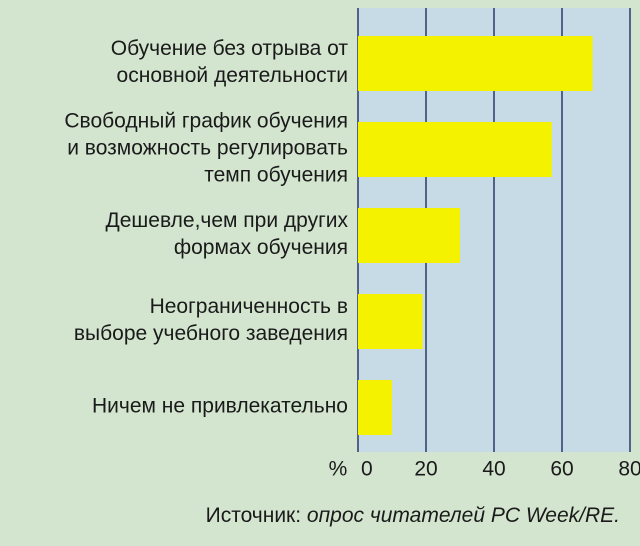 The height and width of the screenshot is (546, 640). What do you see at coordinates (425, 469) in the screenshot?
I see `x-tick-label: 20` at bounding box center [425, 469].